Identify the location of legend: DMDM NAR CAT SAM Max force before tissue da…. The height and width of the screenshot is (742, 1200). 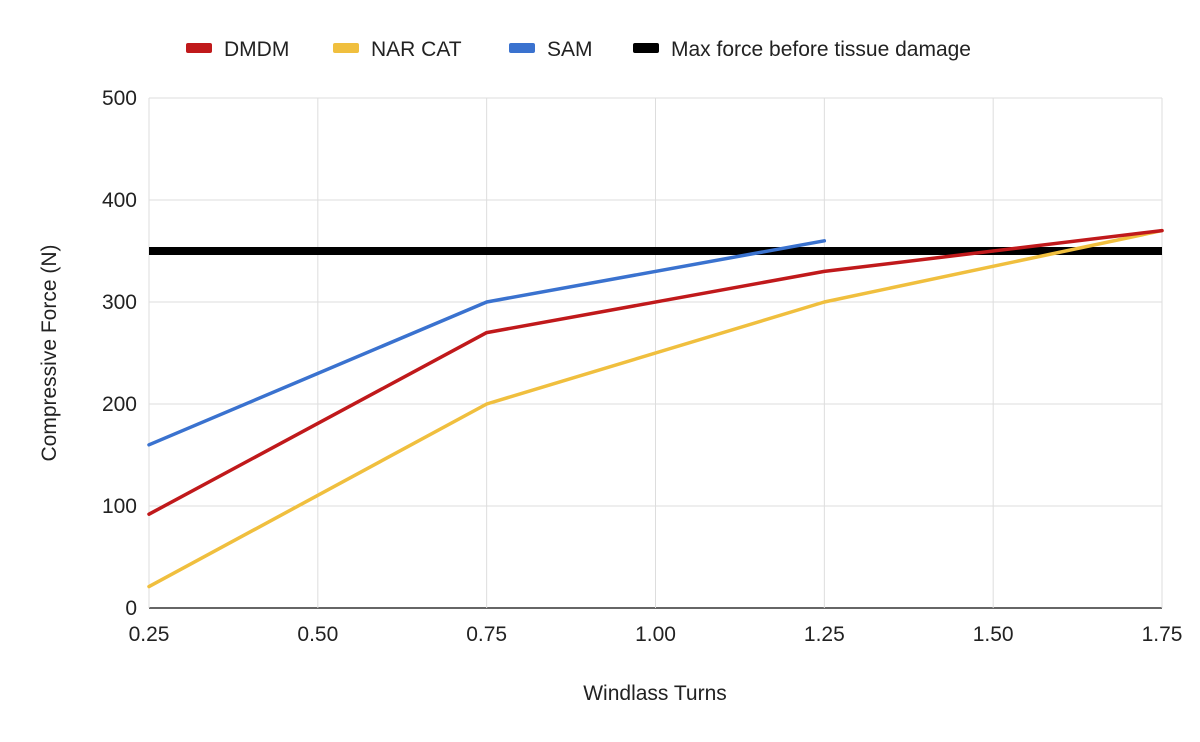
(578, 49).